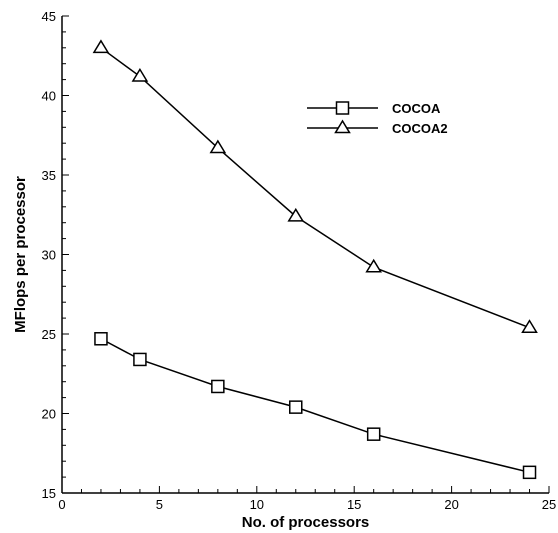  Describe the element at coordinates (61, 504) in the screenshot. I see `x-tick-label: 0` at that location.